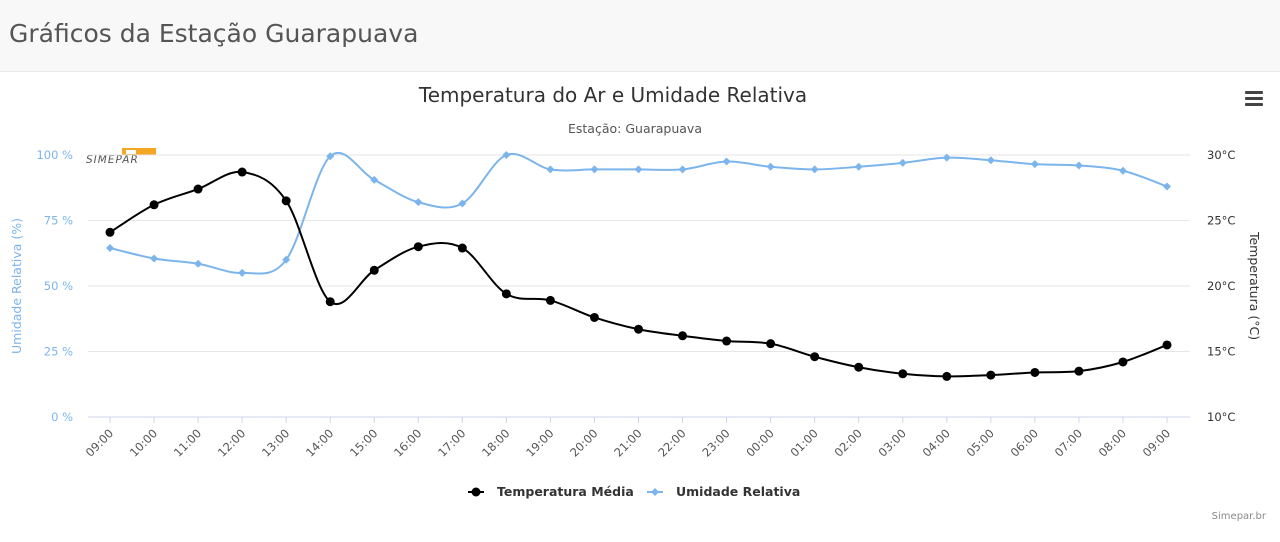 The height and width of the screenshot is (542, 1280). I want to click on y-right-tick-label: 25°C, so click(1221, 221).